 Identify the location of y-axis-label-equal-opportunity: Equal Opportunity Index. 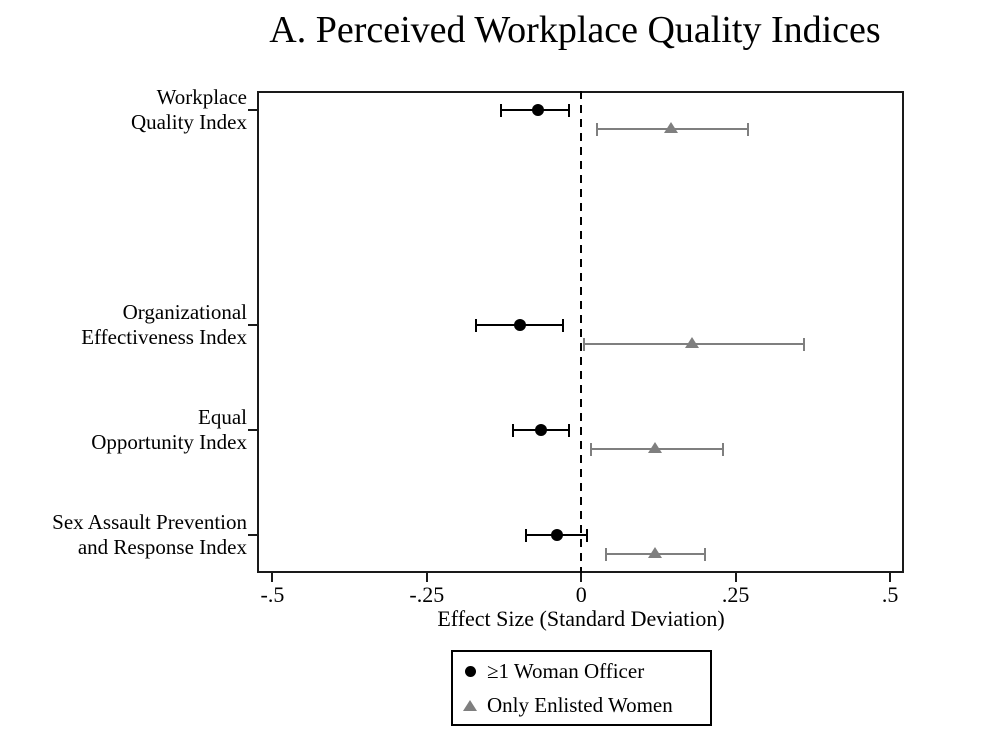
(123, 430).